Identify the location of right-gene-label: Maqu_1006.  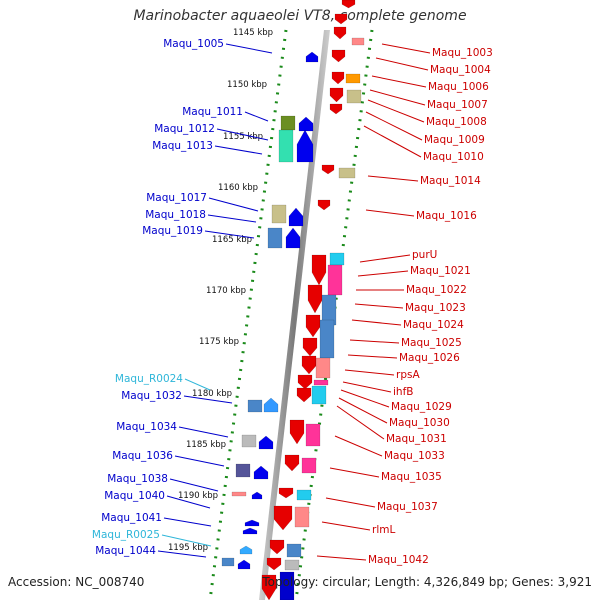
(458, 87).